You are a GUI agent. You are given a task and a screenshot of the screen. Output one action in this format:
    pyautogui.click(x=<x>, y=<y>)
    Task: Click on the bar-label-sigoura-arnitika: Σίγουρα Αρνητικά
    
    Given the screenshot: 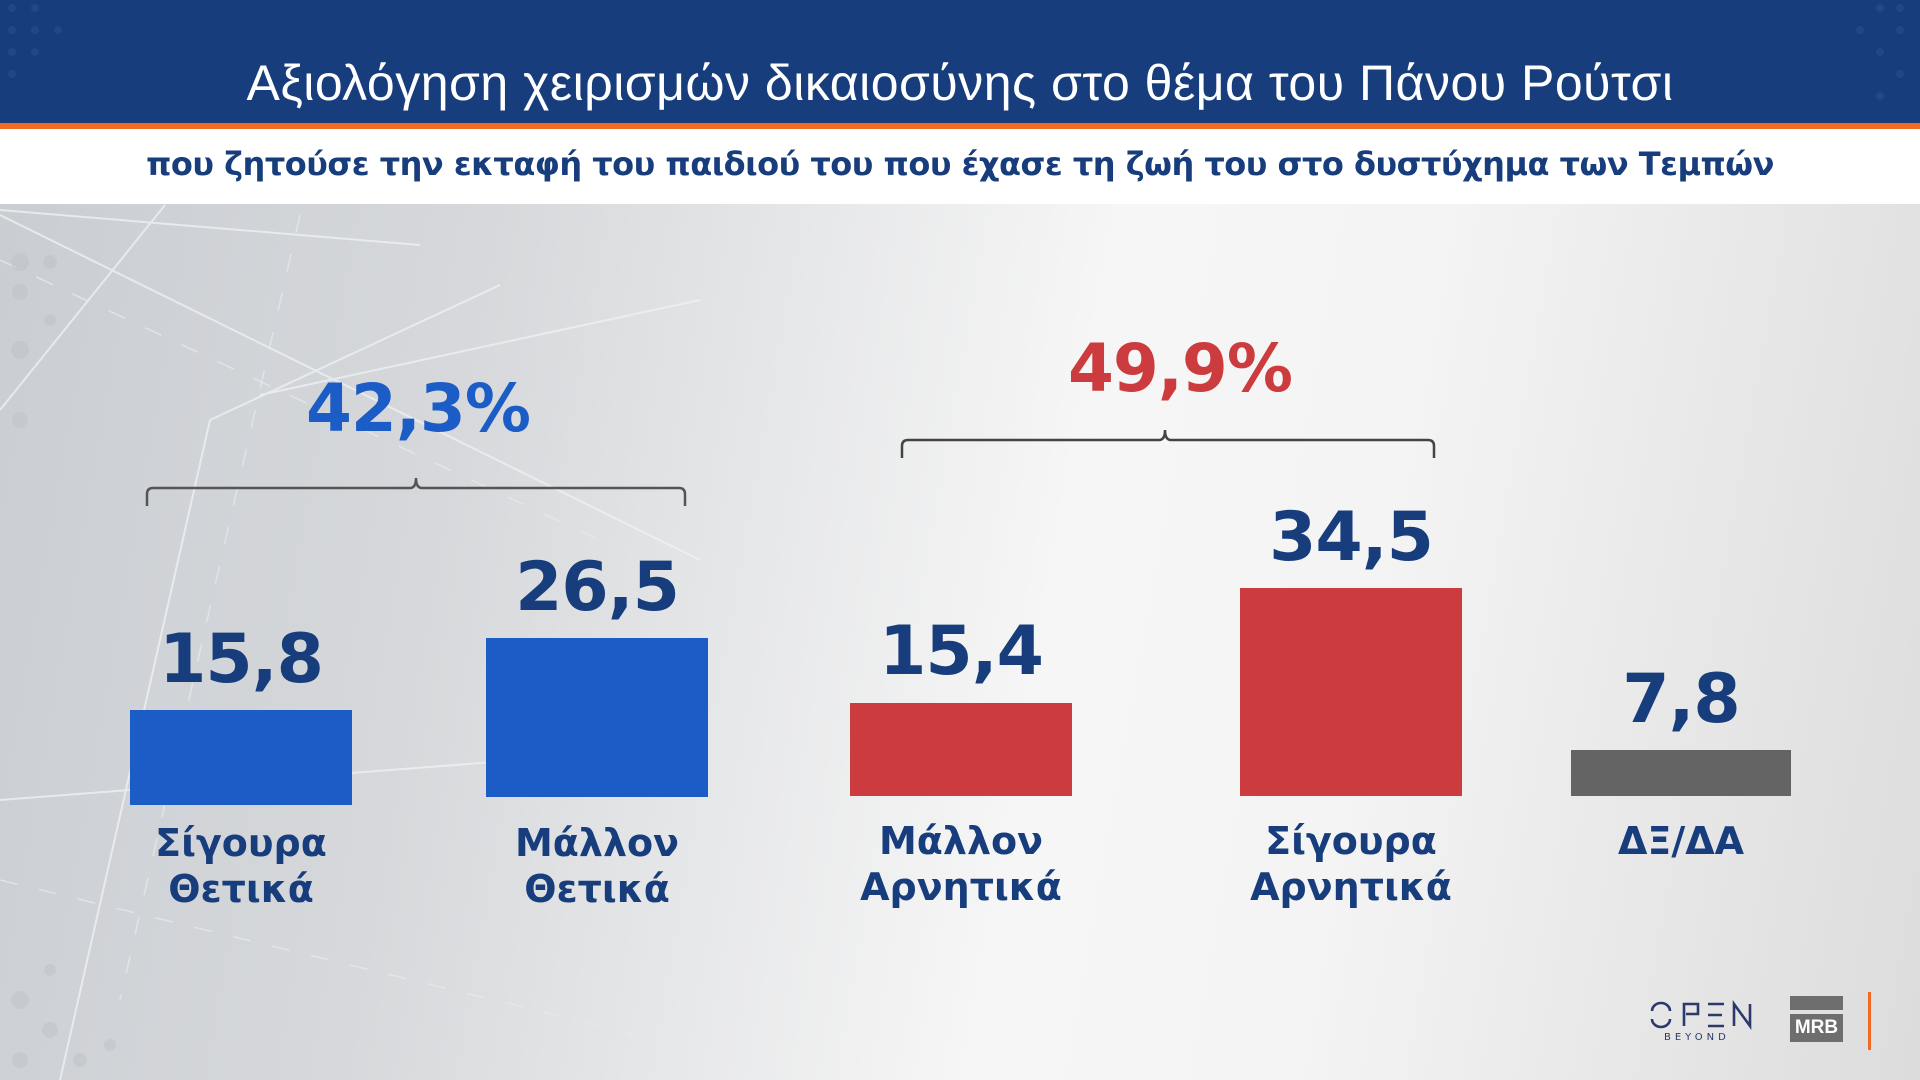 What is the action you would take?
    pyautogui.click(x=1351, y=864)
    